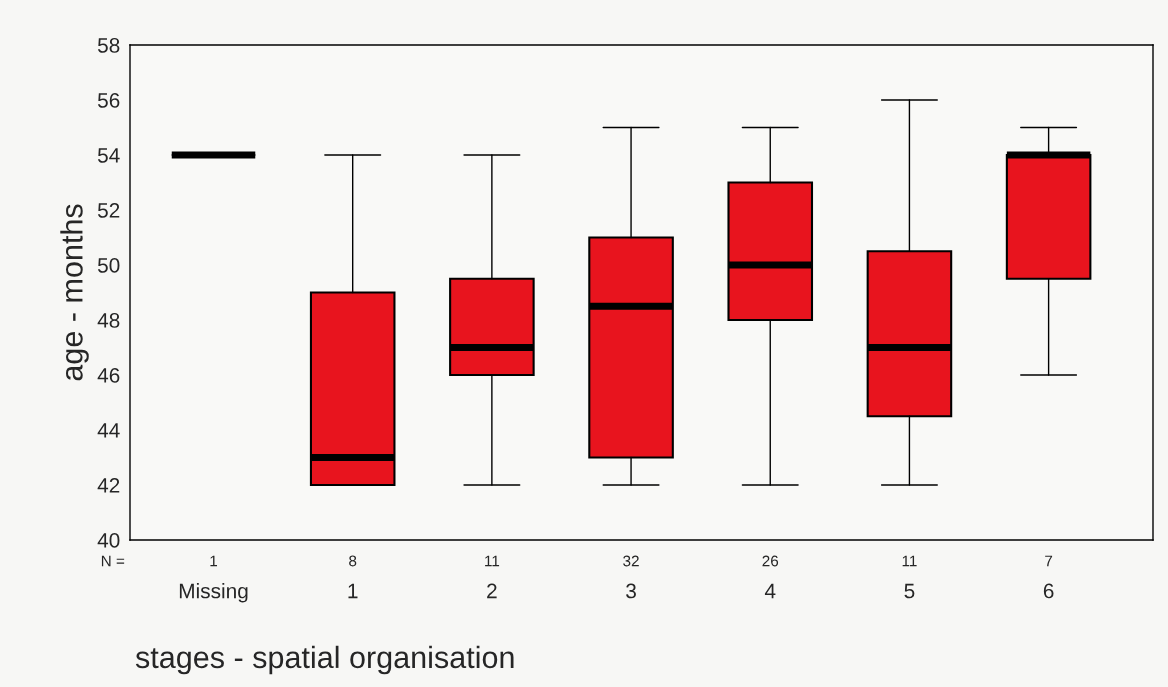  What do you see at coordinates (108, 45) in the screenshot?
I see `y-tick-label: 58` at bounding box center [108, 45].